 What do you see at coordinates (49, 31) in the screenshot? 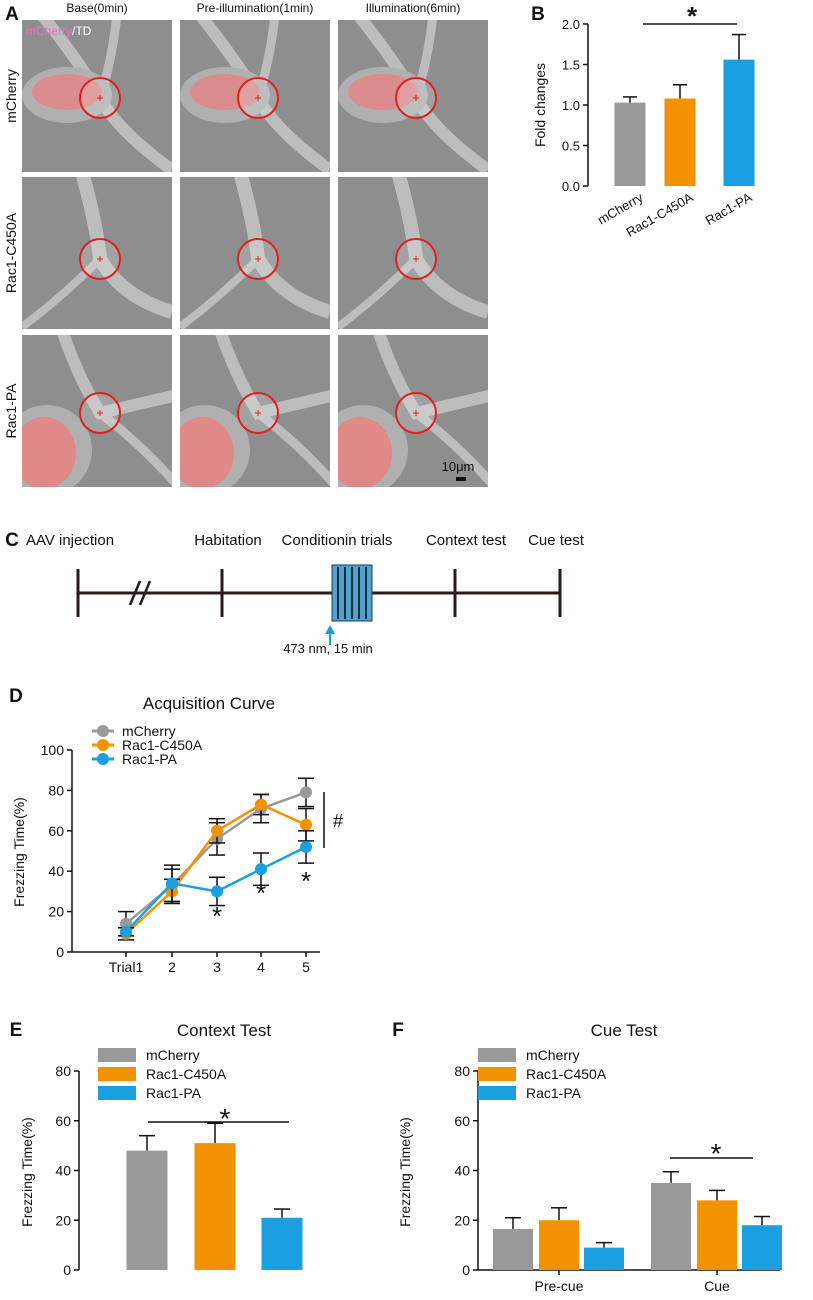
I see `overlay-mcherry: mCherry` at bounding box center [49, 31].